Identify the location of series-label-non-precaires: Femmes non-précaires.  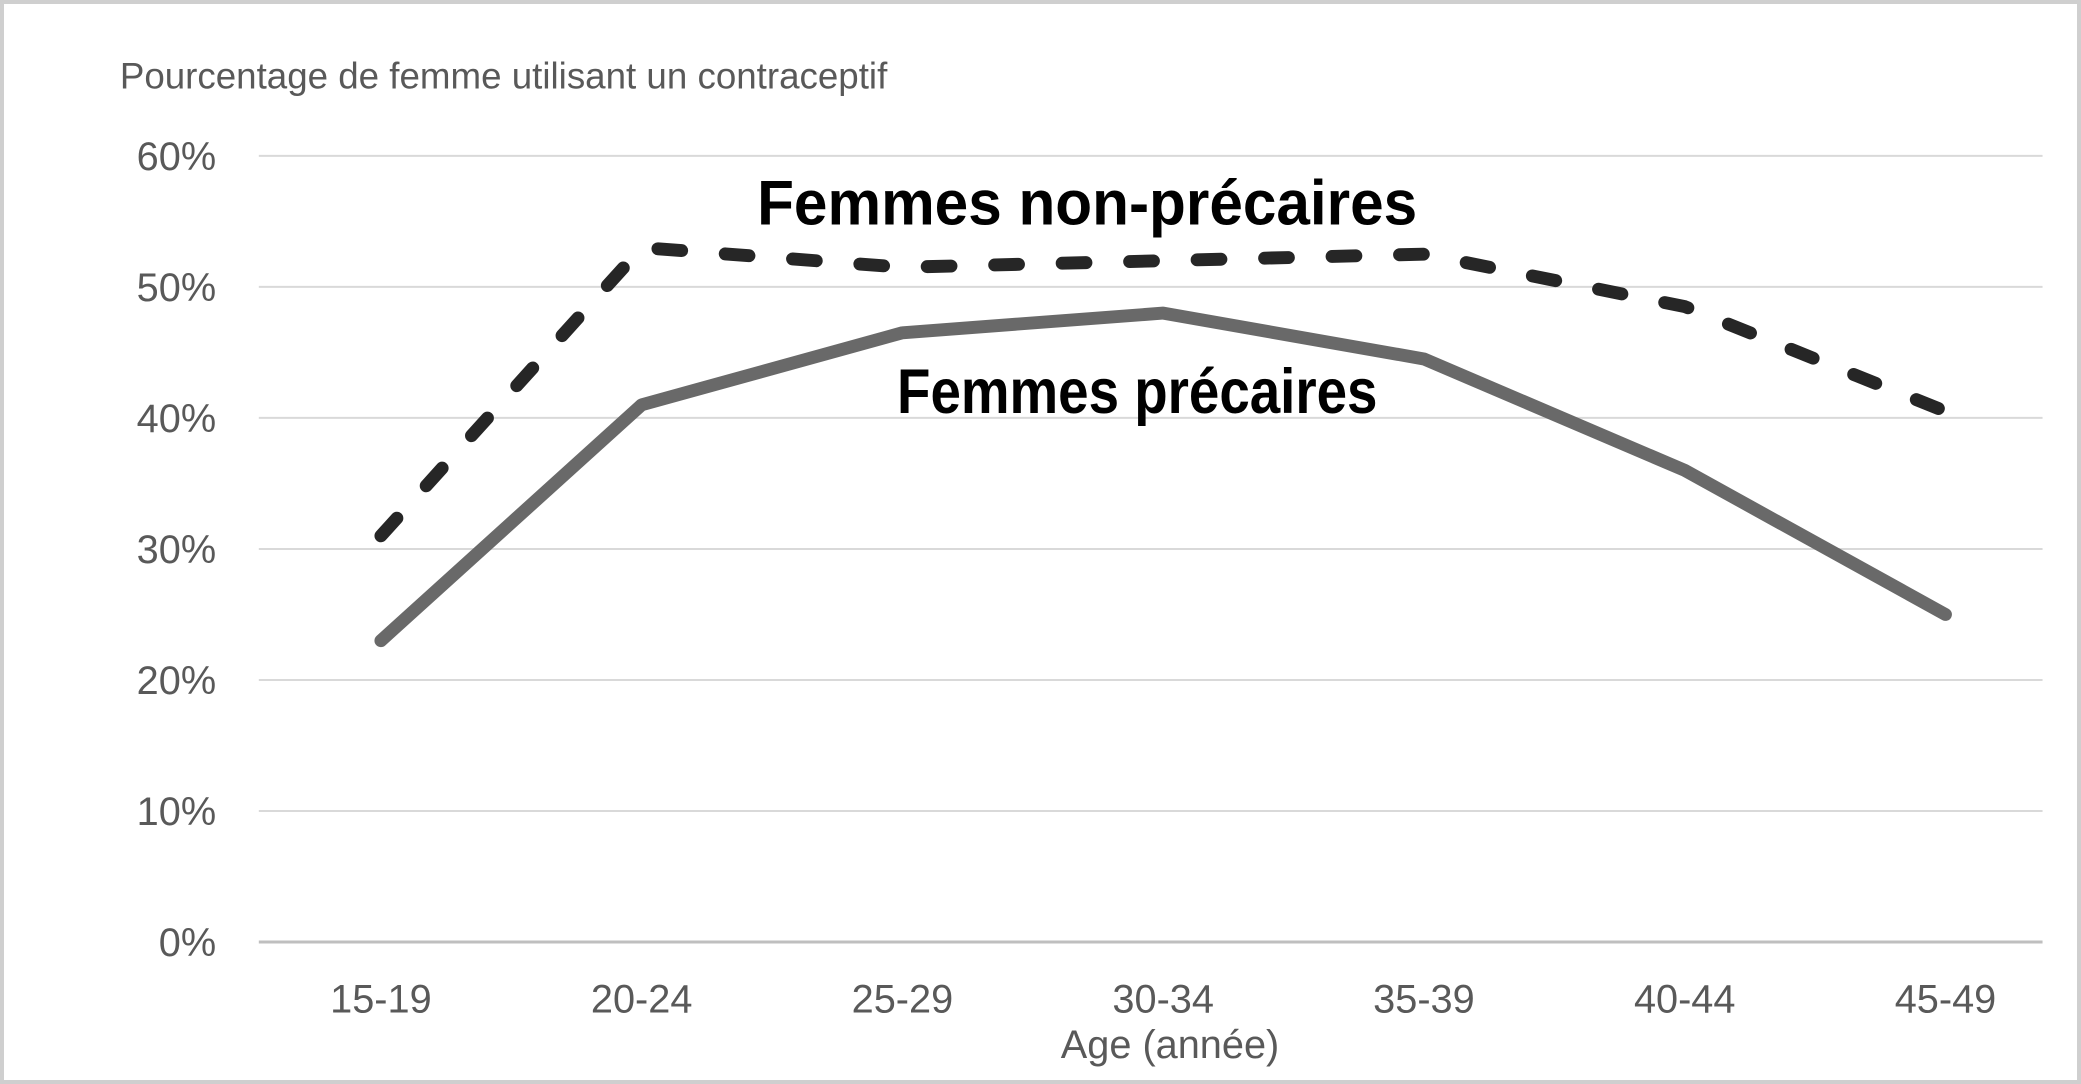
(1087, 202).